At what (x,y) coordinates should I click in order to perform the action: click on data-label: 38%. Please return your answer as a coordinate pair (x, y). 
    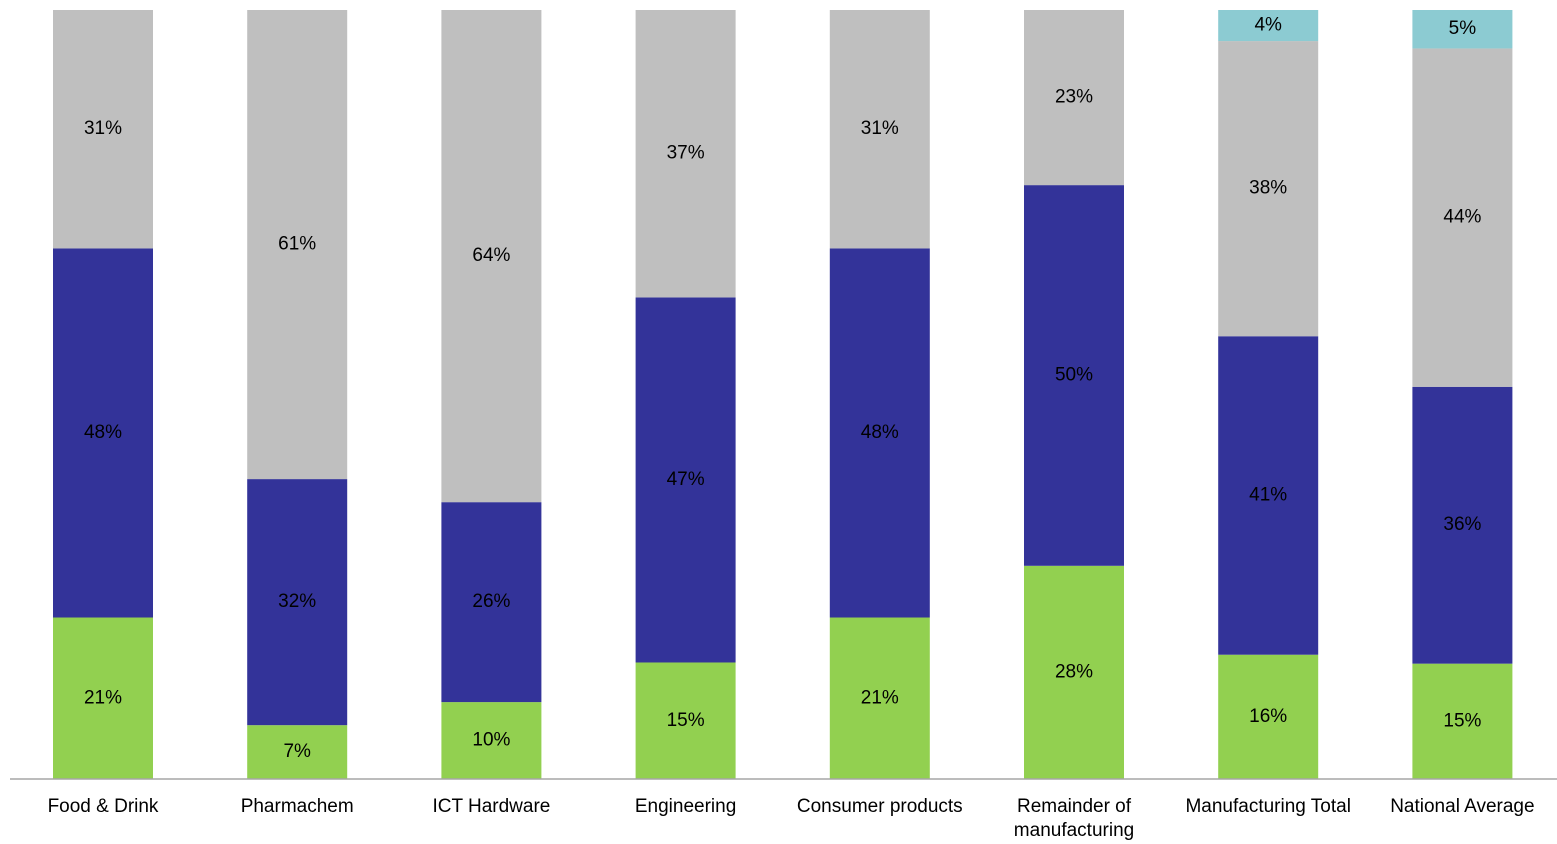
    Looking at the image, I should click on (1268, 188).